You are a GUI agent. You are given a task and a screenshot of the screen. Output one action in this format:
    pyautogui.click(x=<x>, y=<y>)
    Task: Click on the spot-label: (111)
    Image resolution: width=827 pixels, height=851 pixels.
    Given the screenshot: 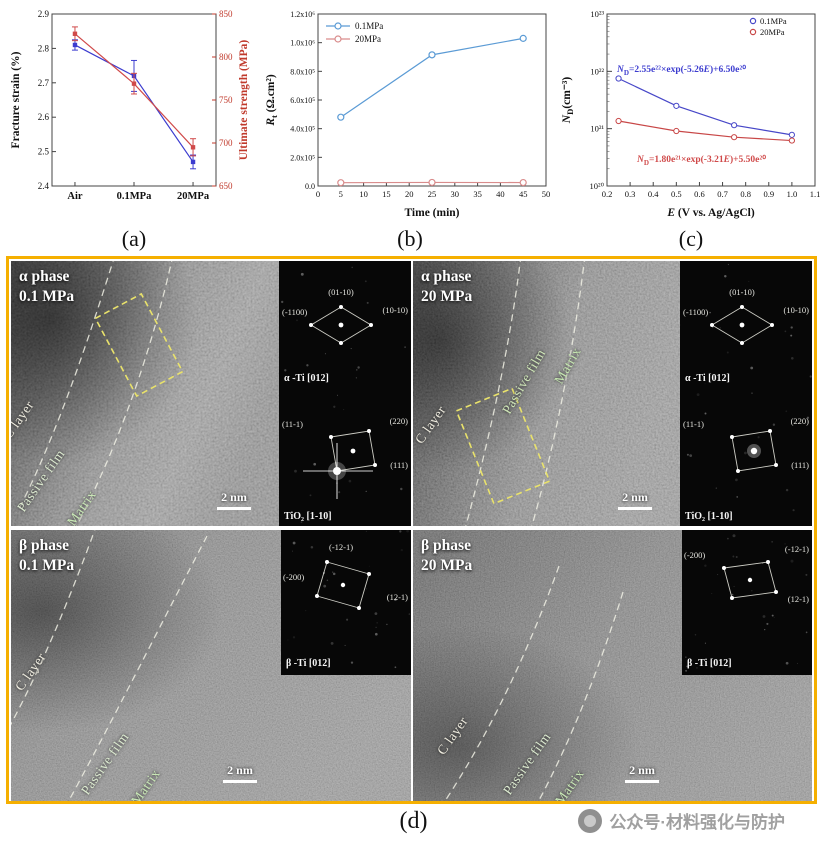 What is the action you would take?
    pyautogui.click(x=399, y=465)
    